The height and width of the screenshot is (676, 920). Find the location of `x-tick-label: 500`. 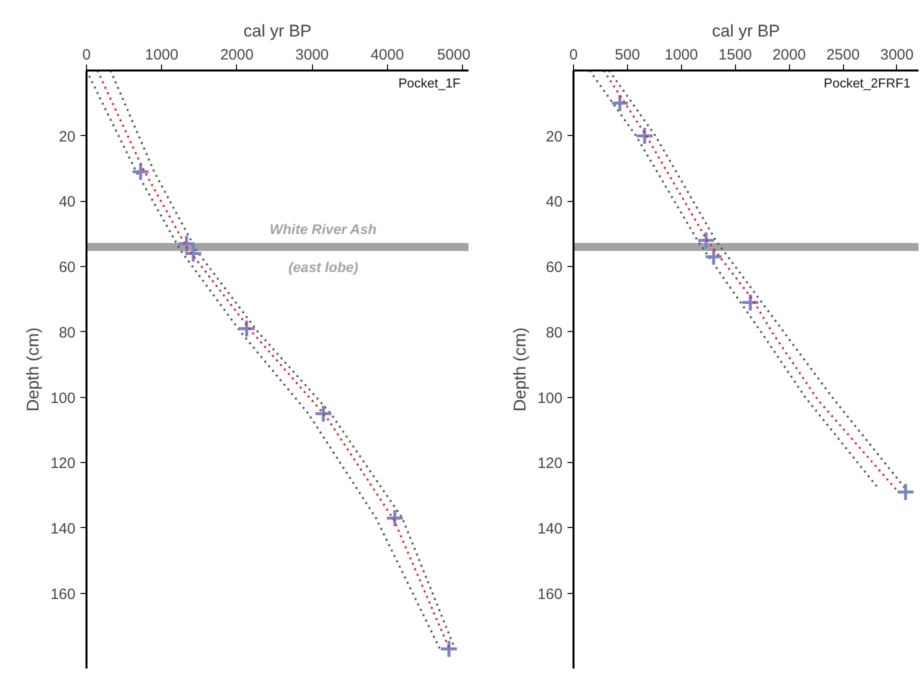

x-tick-label: 500 is located at coordinates (627, 55).